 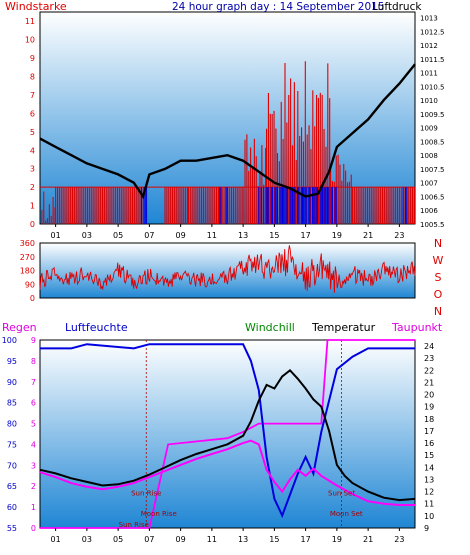 What do you see at coordinates (33, 486) in the screenshot?
I see `tick-label-regen: 2` at bounding box center [33, 486].